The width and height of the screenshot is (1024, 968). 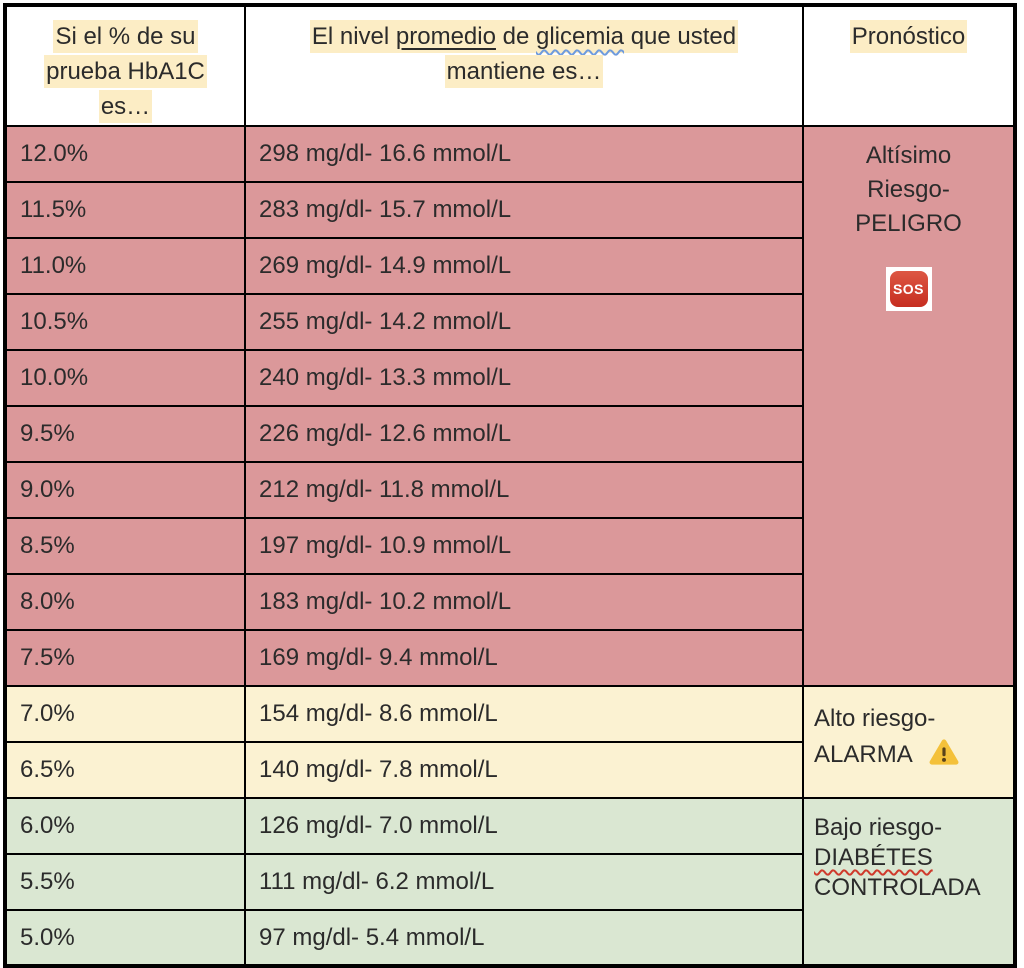 I want to click on header-glucose-line1: El nivel promedio de glicemia que usted, so click(x=524, y=36).